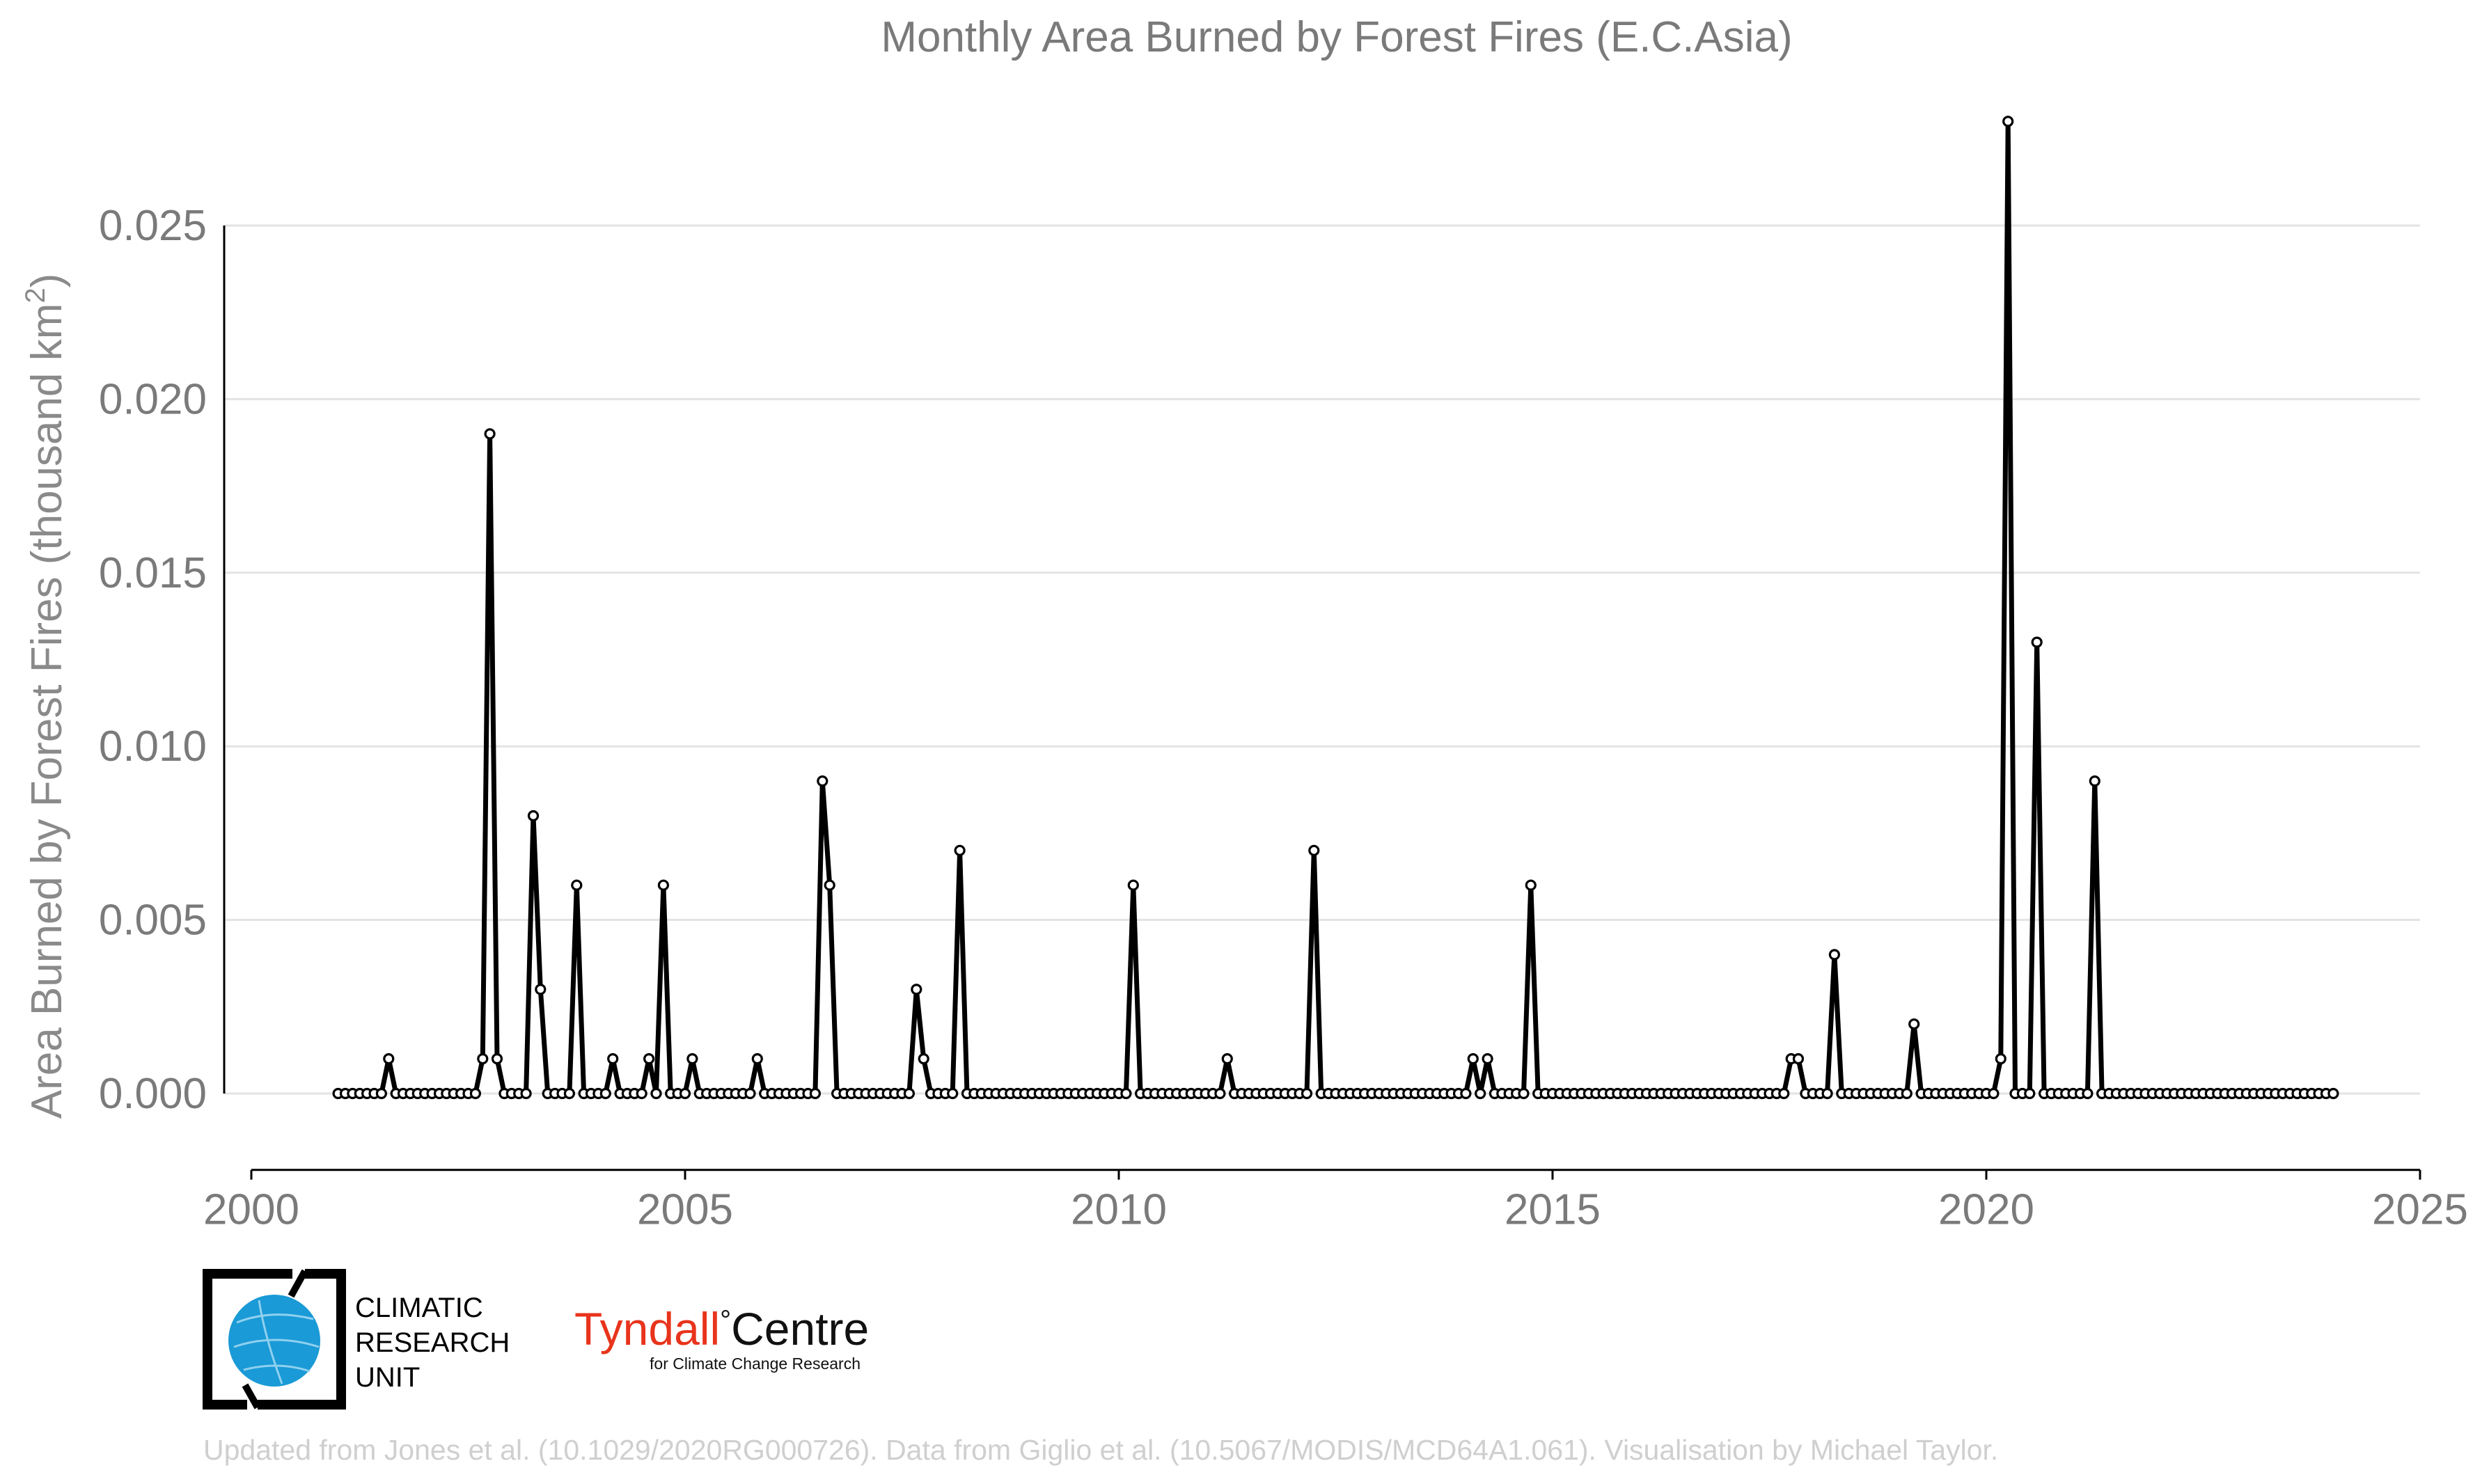  I want to click on cru-label-line-3: UNIT, so click(387, 1377).